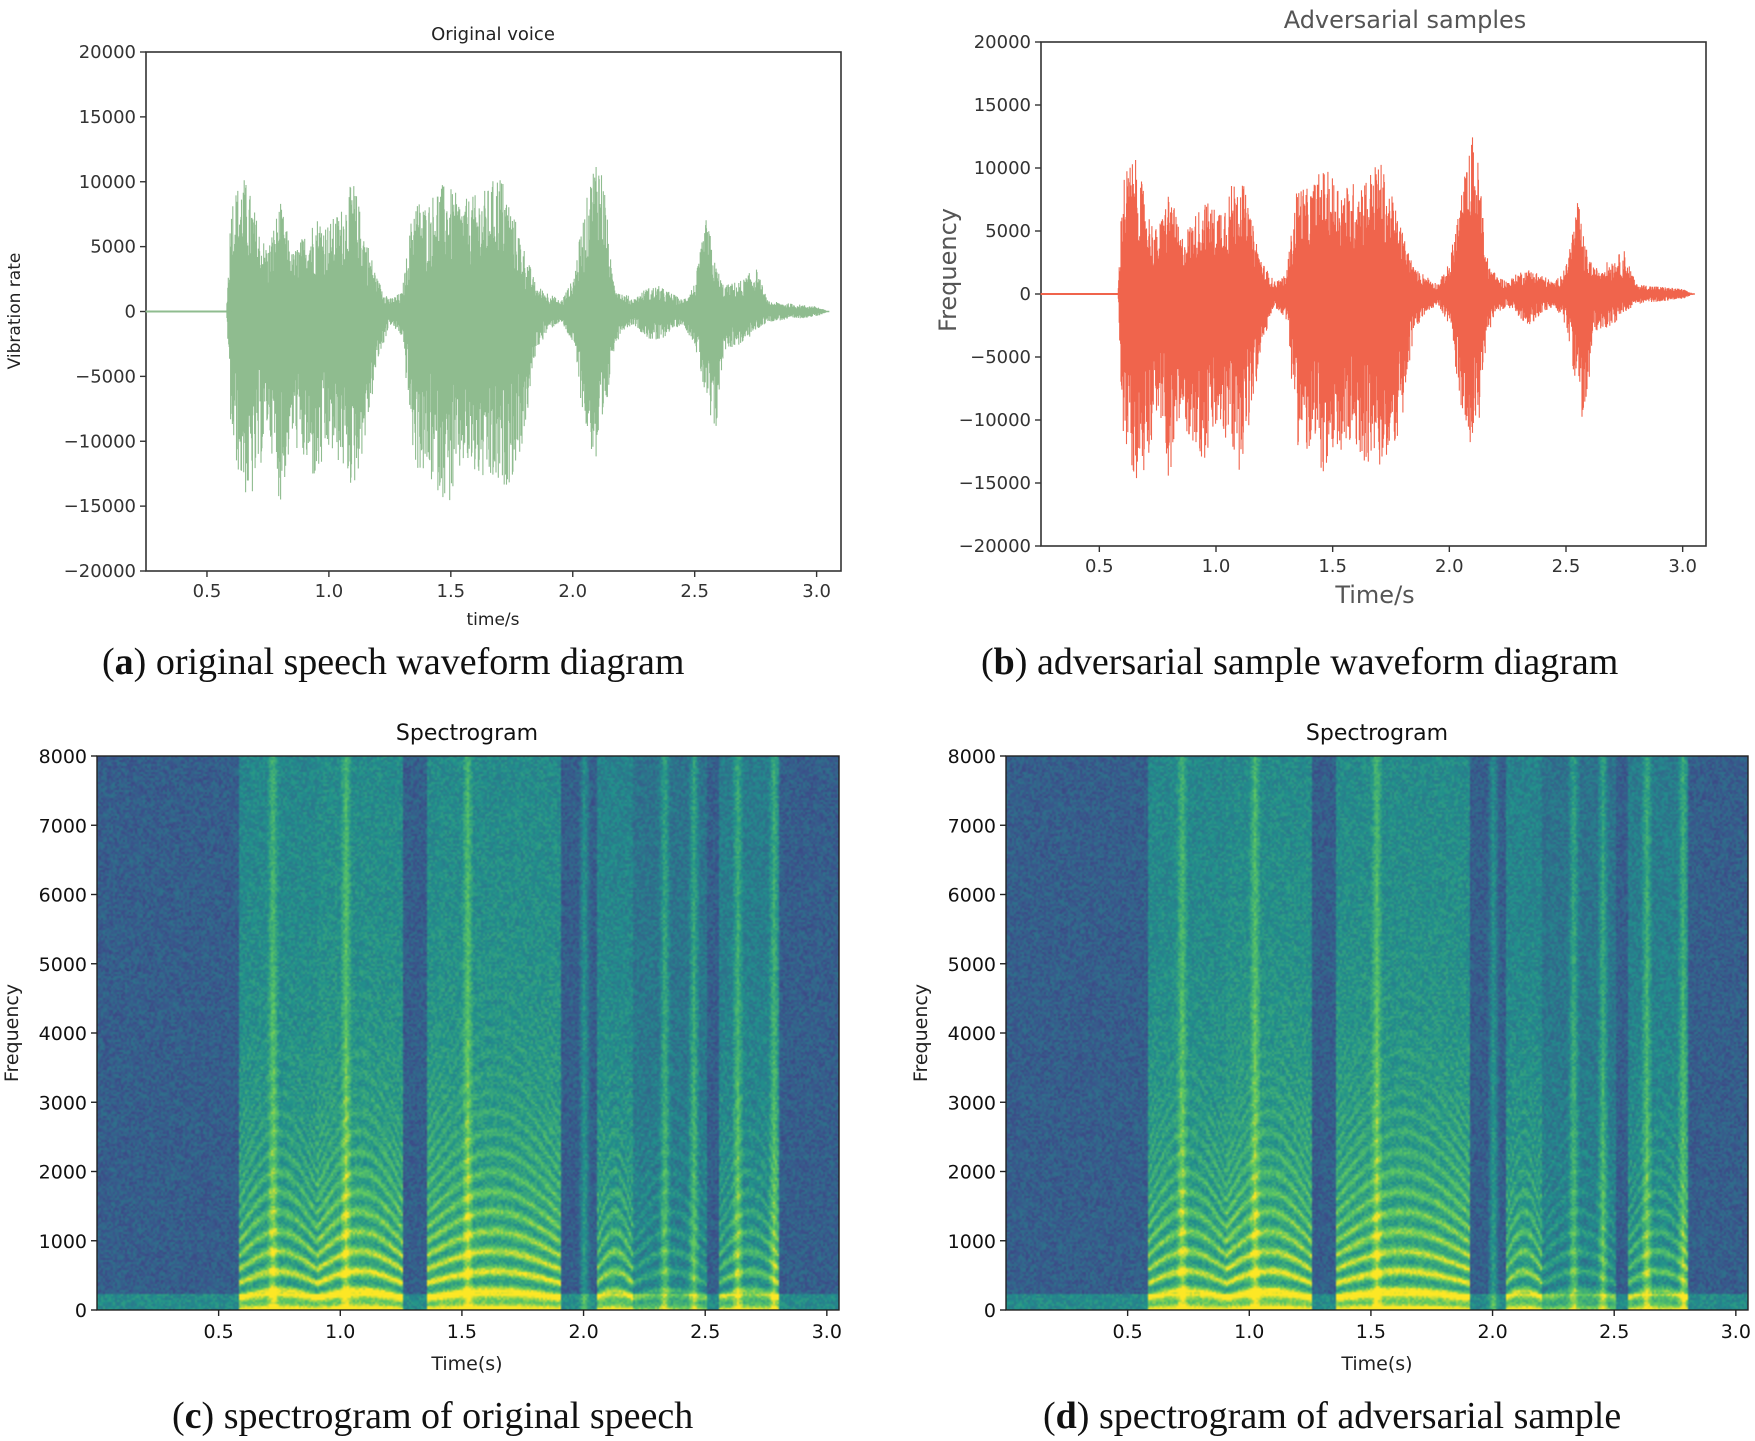  I want to click on panel-d-y-tick-label: 5000, so click(972, 965).